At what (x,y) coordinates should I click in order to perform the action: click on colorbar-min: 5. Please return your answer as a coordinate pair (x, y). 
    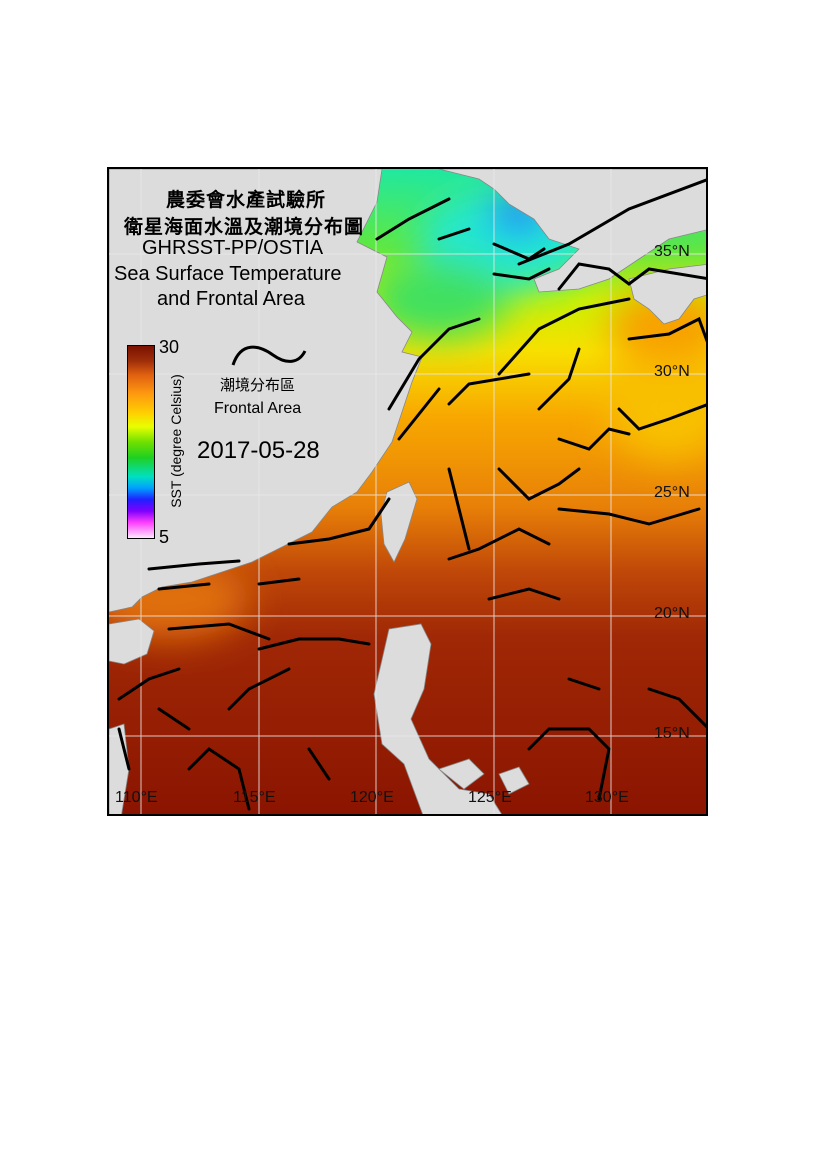
    Looking at the image, I should click on (164, 537).